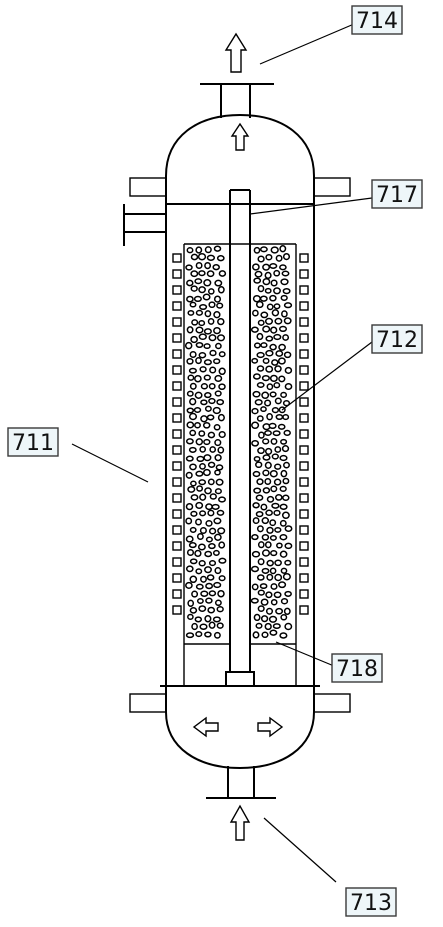 The width and height of the screenshot is (443, 927). Describe the element at coordinates (144, 225) in the screenshot. I see `side-inlet-pipe` at that location.